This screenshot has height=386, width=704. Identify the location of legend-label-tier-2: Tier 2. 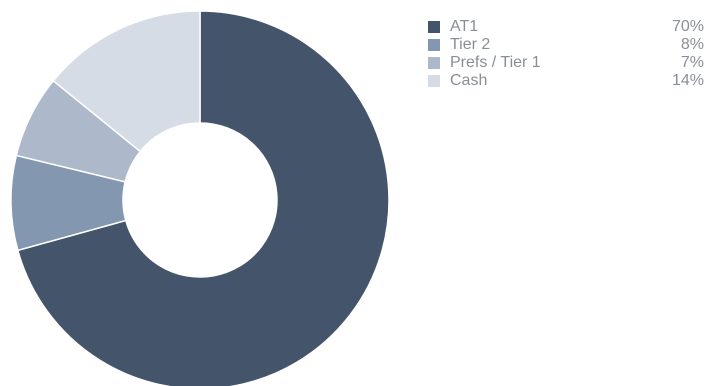
(470, 44).